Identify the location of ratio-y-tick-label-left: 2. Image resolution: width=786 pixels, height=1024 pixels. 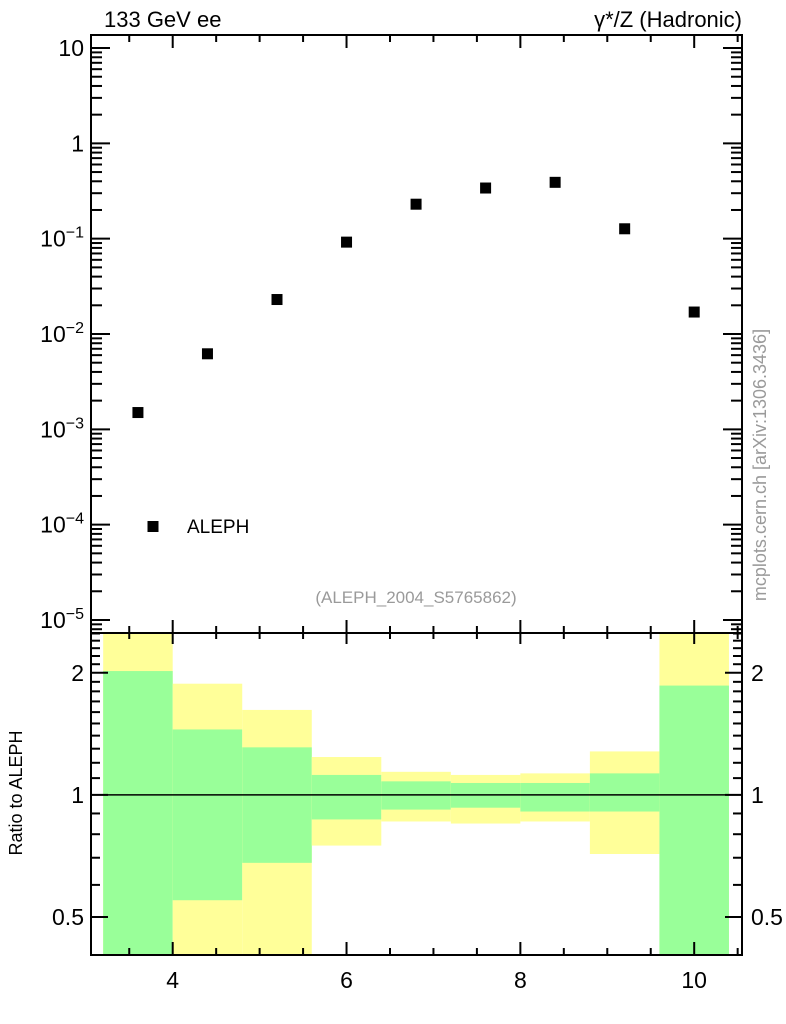
(77, 673).